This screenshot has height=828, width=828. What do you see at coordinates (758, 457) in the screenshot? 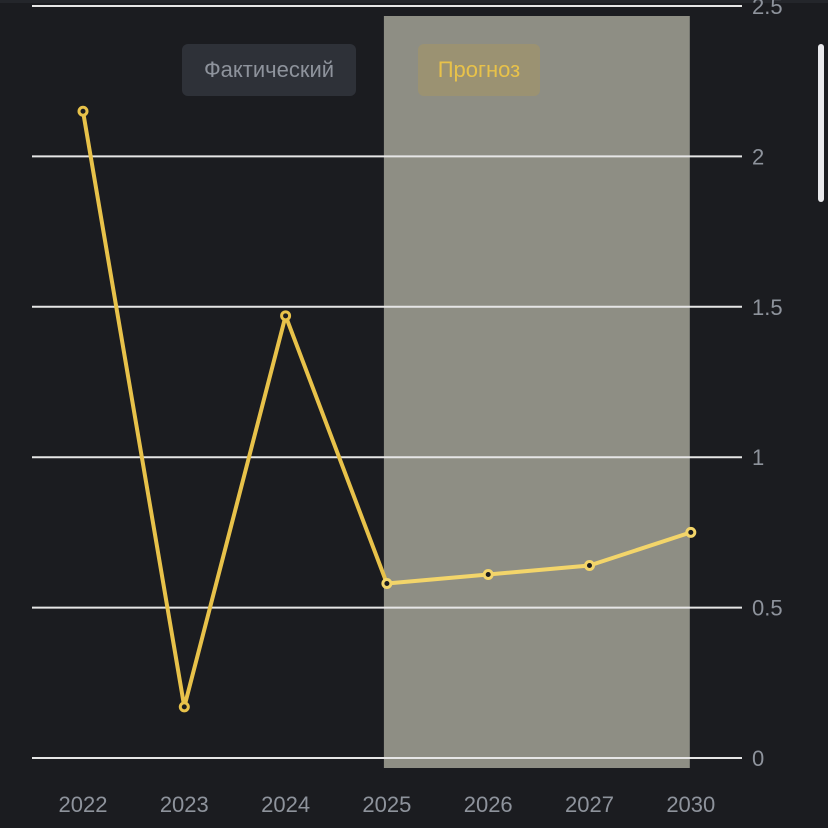
I see `y-tick-label: 1` at bounding box center [758, 457].